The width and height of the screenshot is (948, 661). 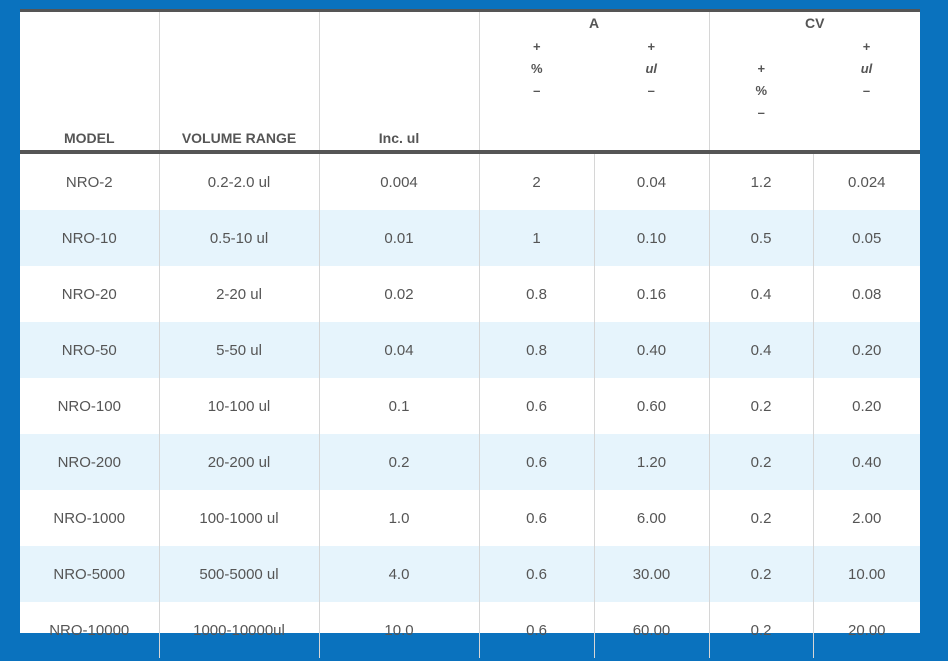 I want to click on header-group-cv: CV, so click(x=815, y=23).